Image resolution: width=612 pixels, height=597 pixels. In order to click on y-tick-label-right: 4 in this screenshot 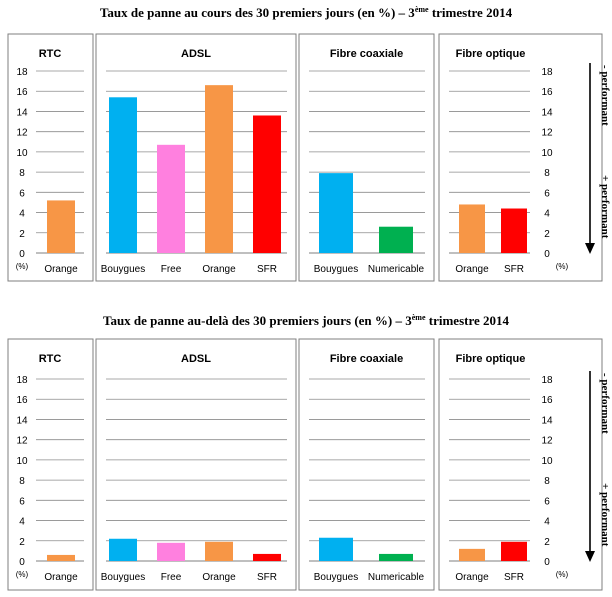, I will do `click(547, 522)`.